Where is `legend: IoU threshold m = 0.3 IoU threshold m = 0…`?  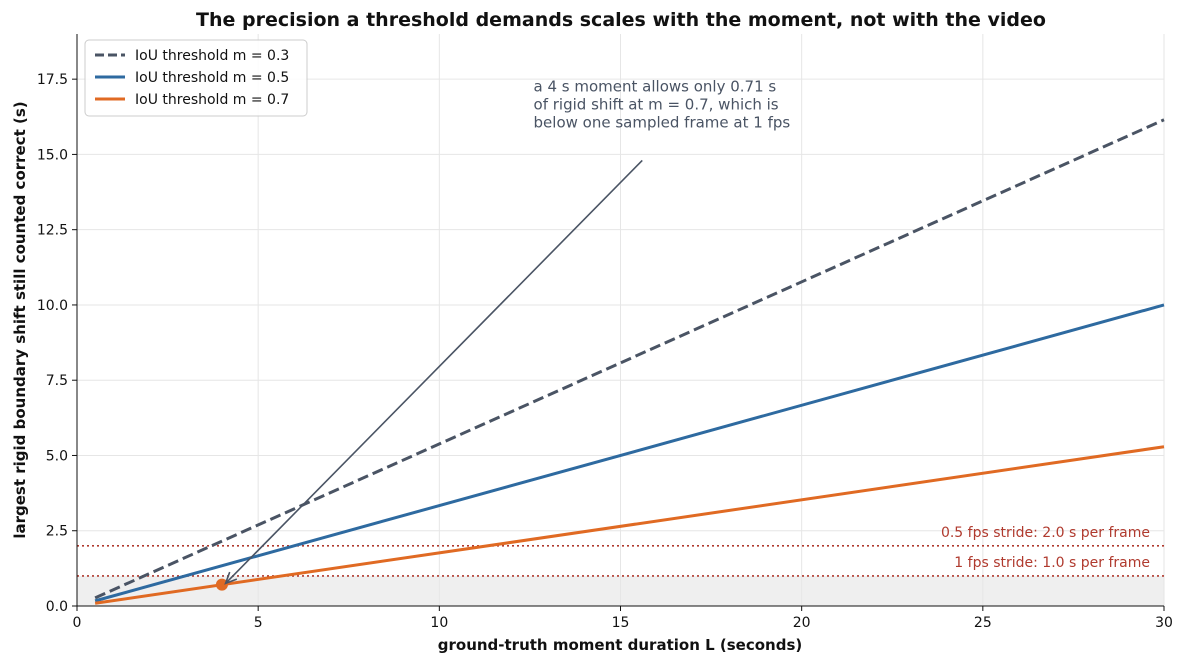 legend: IoU threshold m = 0.3 IoU threshold m = 0… is located at coordinates (196, 78).